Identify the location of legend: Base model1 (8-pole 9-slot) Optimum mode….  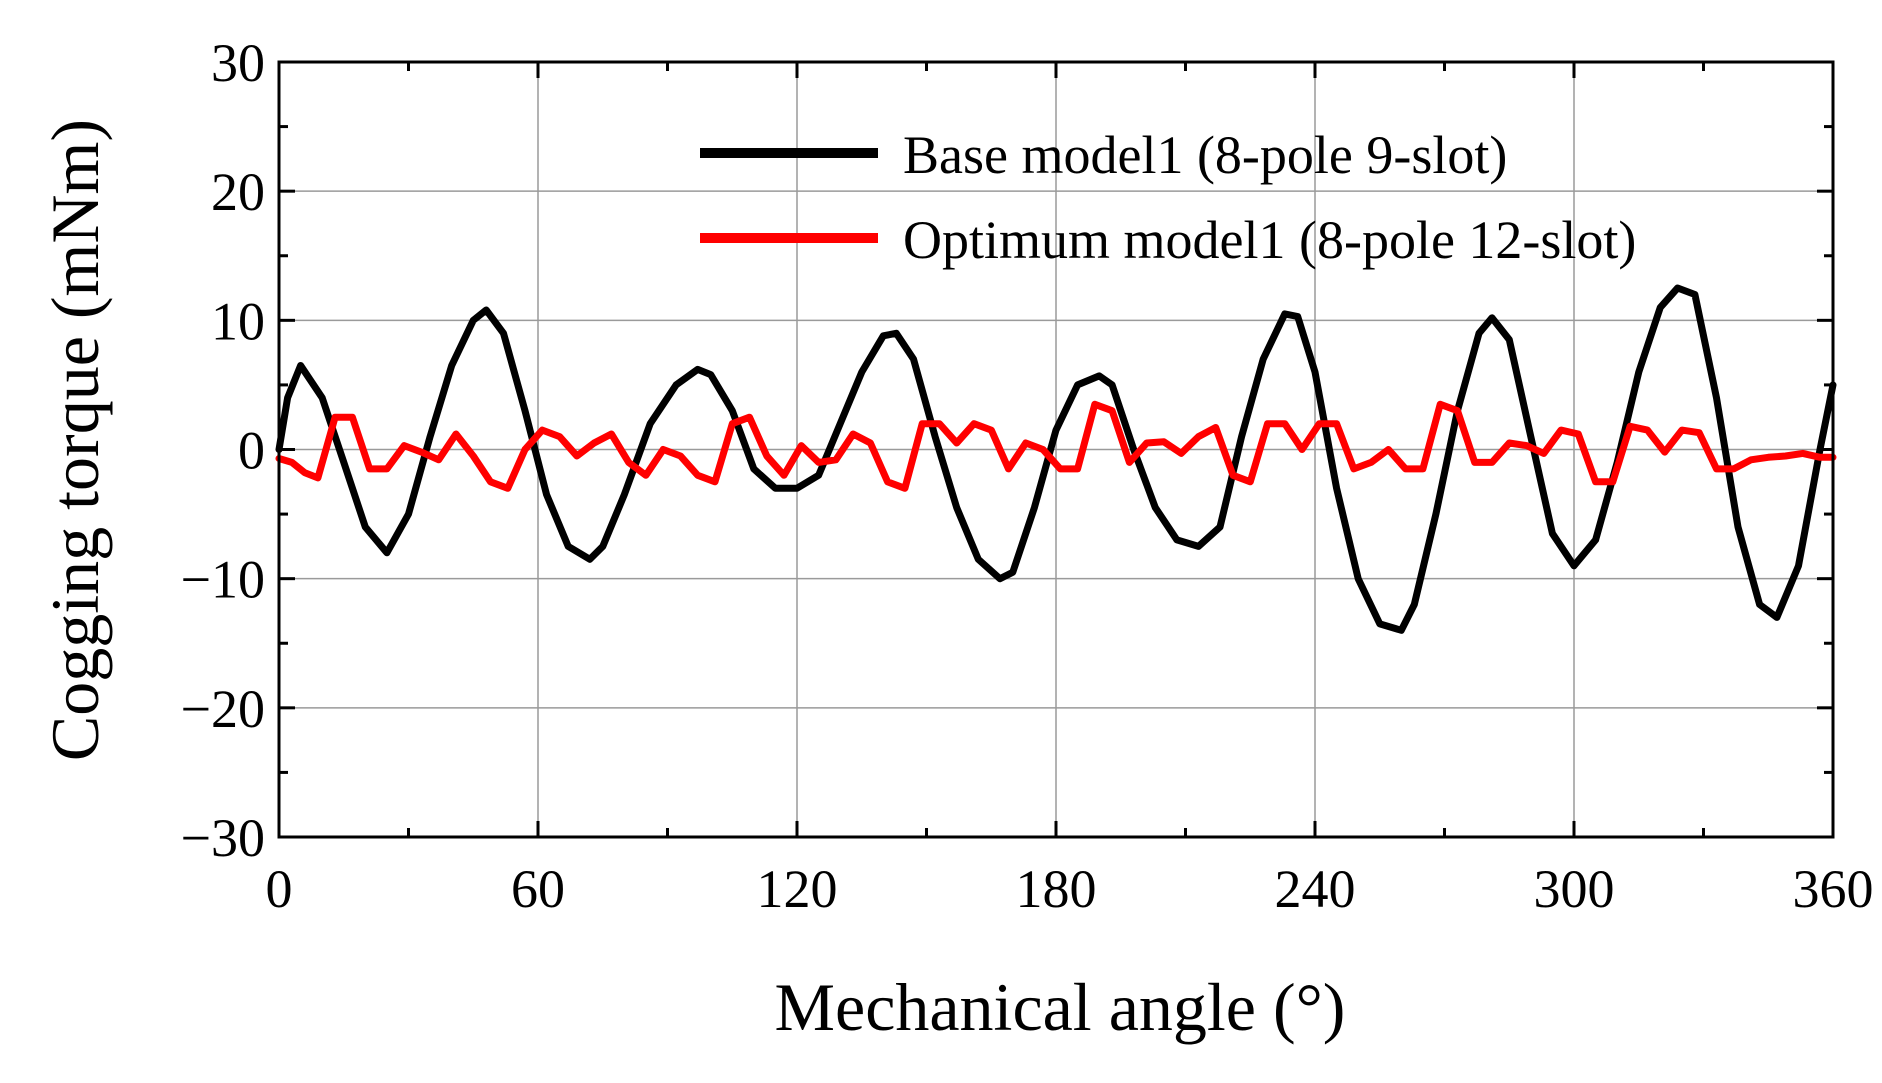
(1168, 197).